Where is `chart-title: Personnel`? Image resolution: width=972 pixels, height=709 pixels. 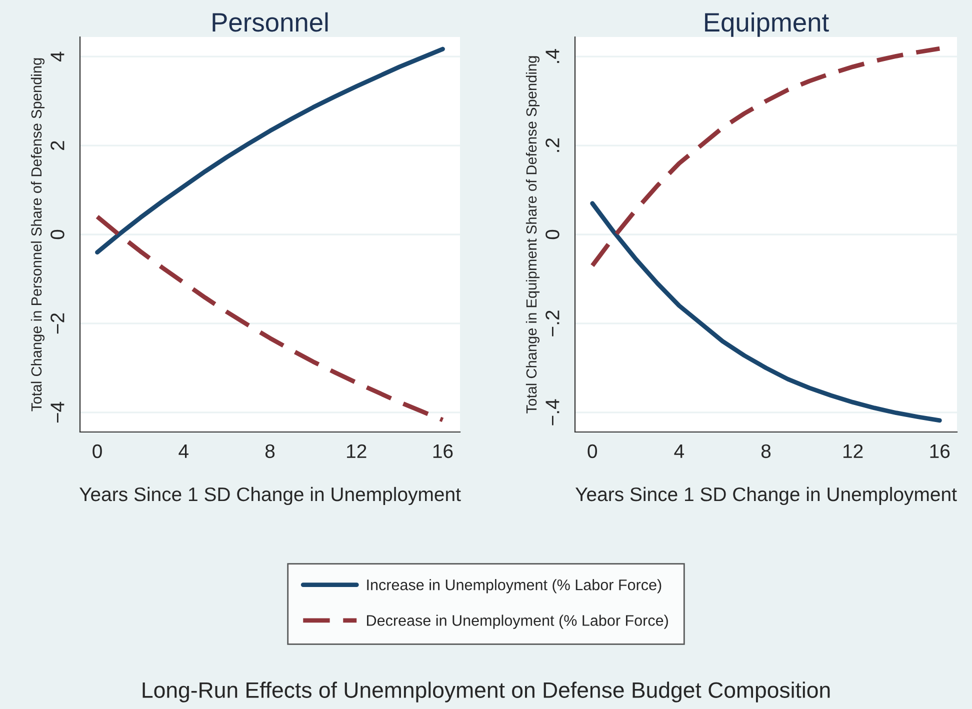 chart-title: Personnel is located at coordinates (270, 22).